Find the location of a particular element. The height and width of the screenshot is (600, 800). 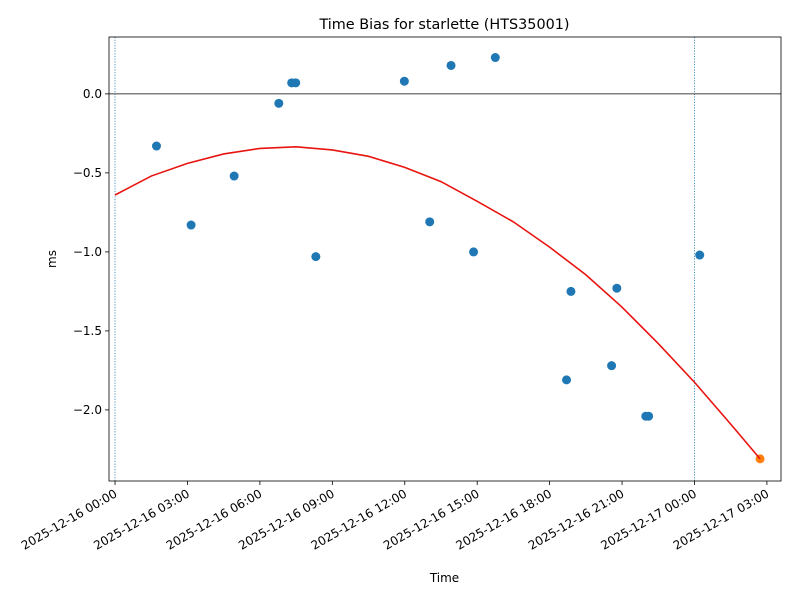

y-tick-label-2: −1.0 is located at coordinates (87, 252).